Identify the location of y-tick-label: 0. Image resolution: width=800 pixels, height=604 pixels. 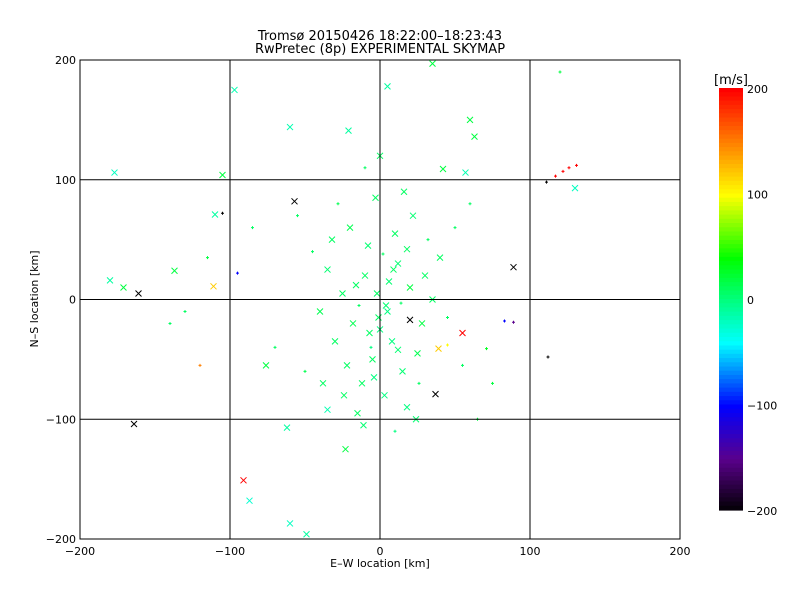
(72, 300).